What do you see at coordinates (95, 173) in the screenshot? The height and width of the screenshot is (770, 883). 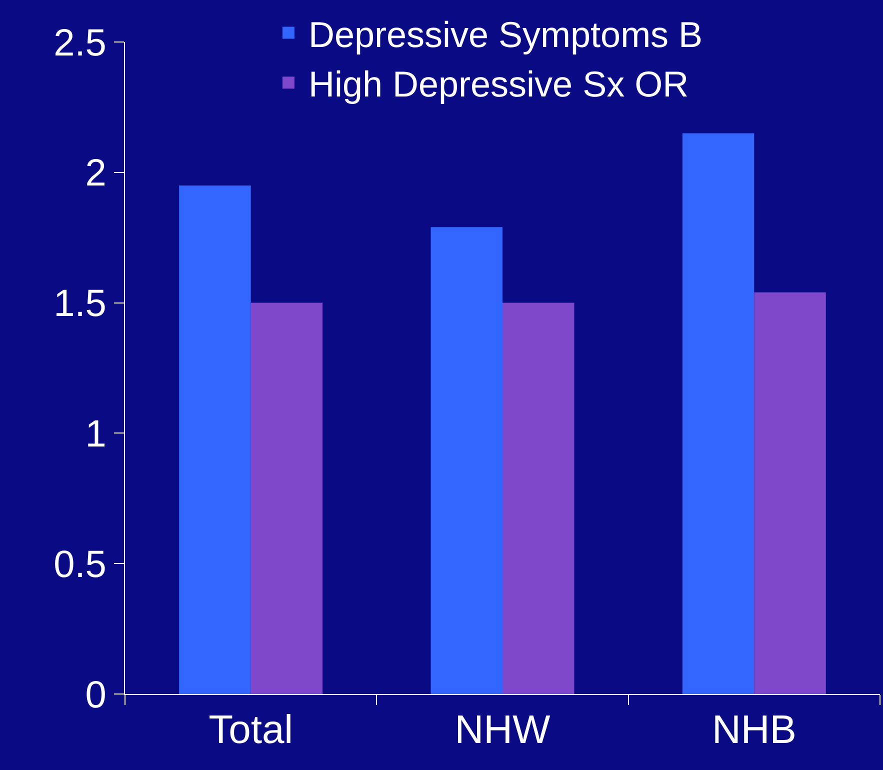 I see `y-tick-label: 2` at bounding box center [95, 173].